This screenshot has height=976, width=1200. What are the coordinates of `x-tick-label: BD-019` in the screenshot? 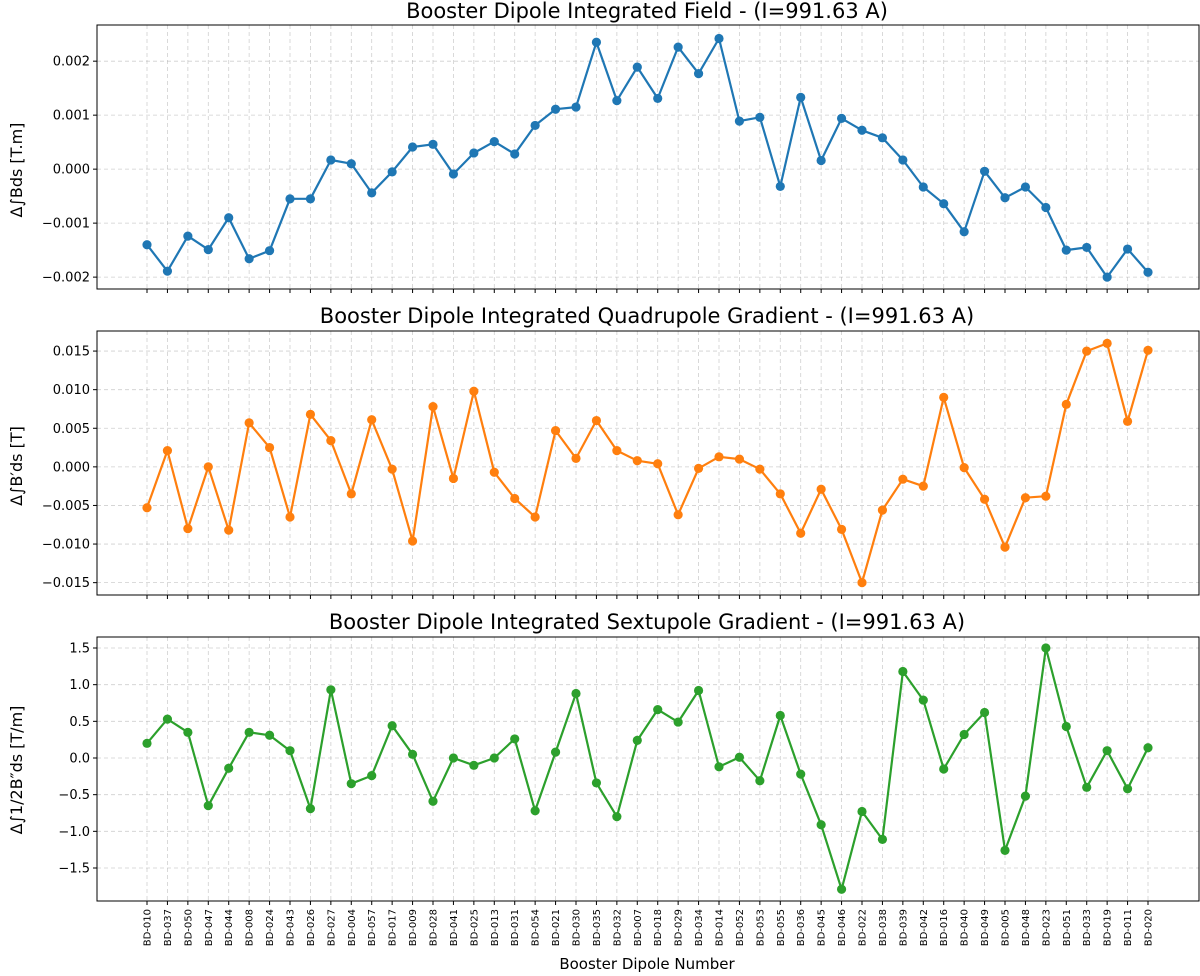 It's located at (1108, 927).